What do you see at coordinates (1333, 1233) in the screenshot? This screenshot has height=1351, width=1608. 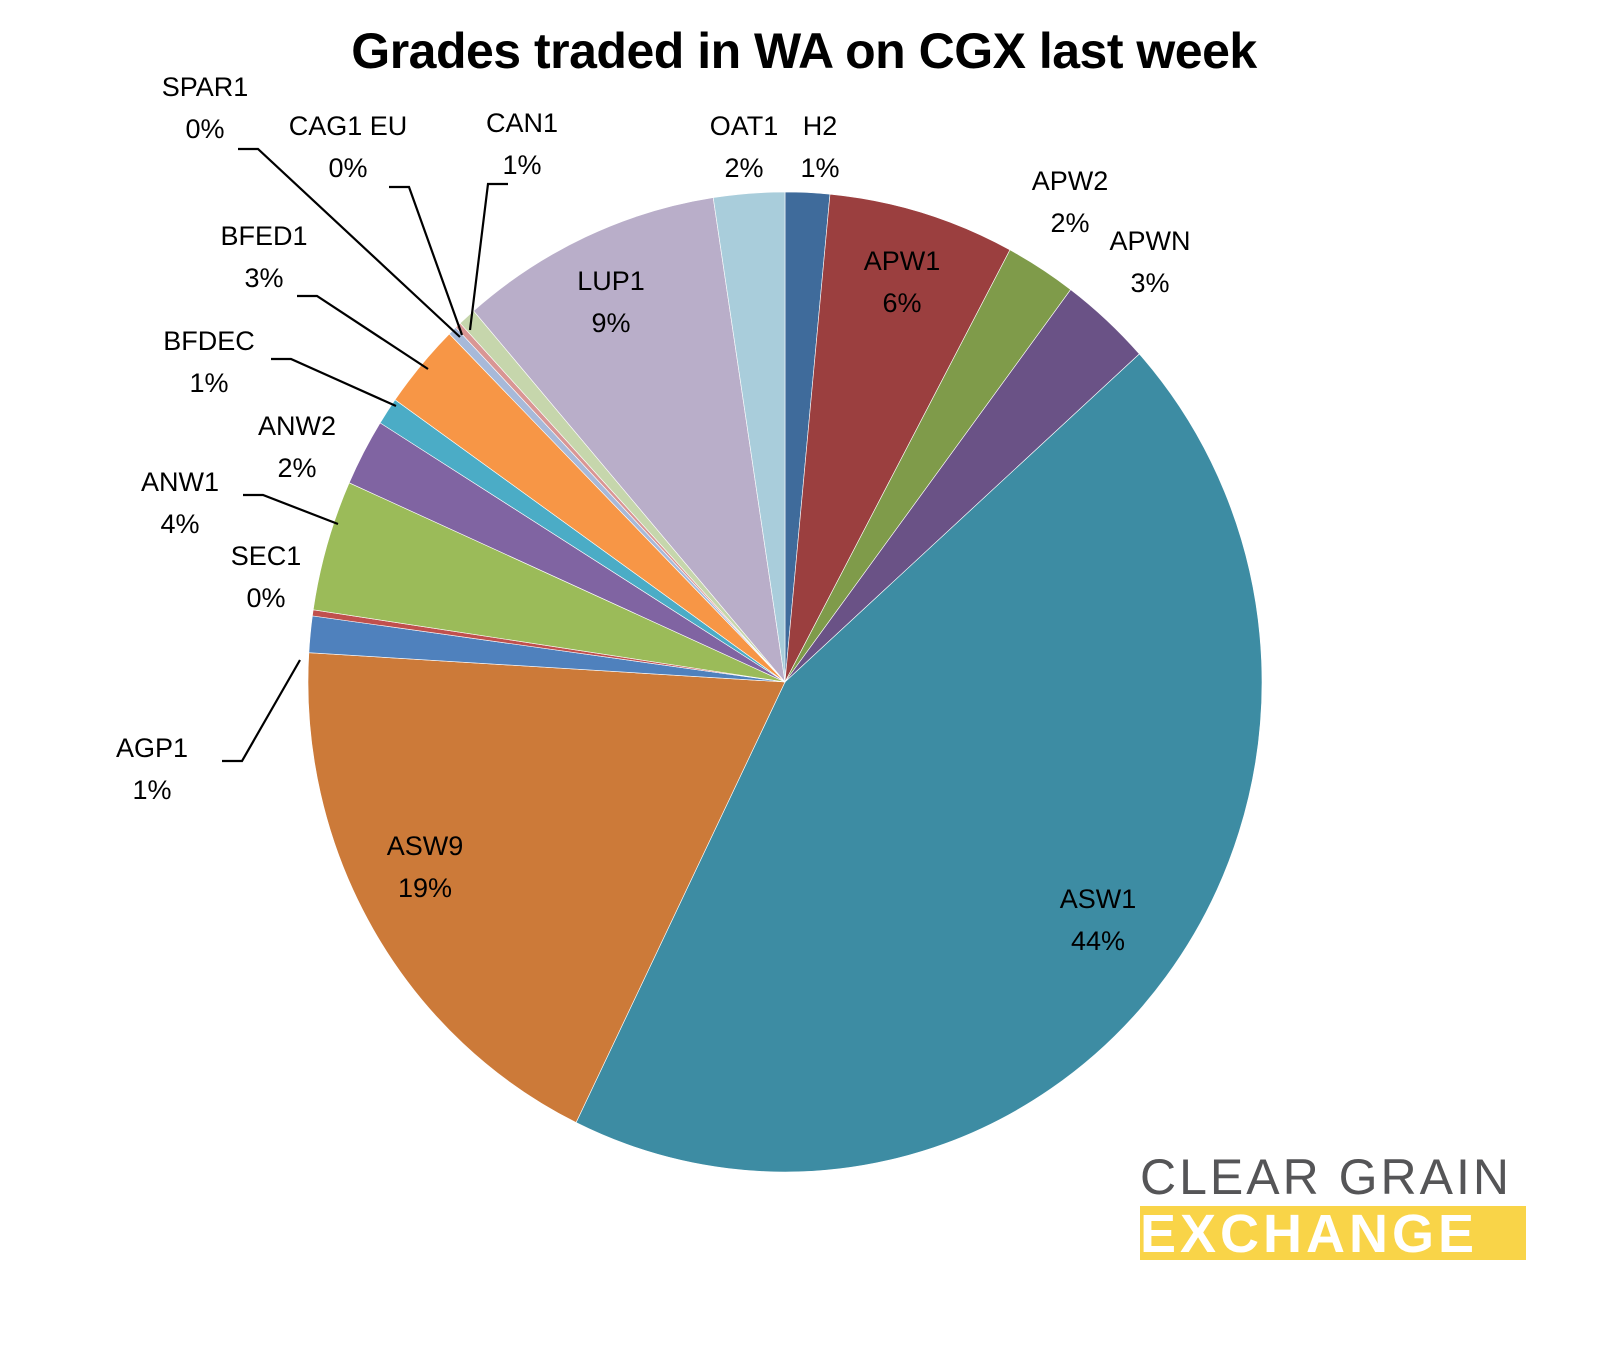 I see `logo-line2: EXCHANGE` at bounding box center [1333, 1233].